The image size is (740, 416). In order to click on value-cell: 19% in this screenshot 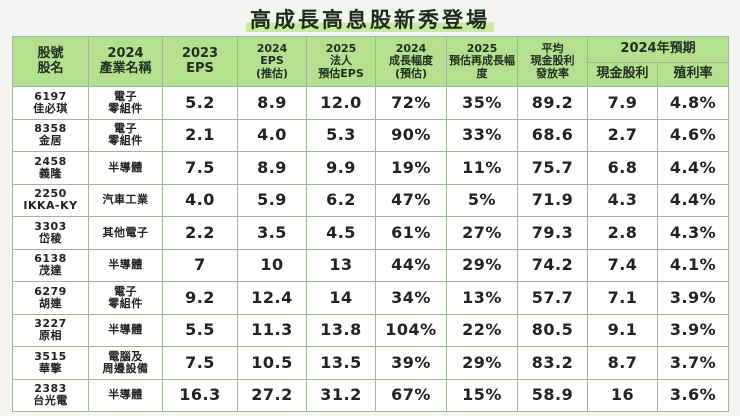, I will do `click(411, 168)`.